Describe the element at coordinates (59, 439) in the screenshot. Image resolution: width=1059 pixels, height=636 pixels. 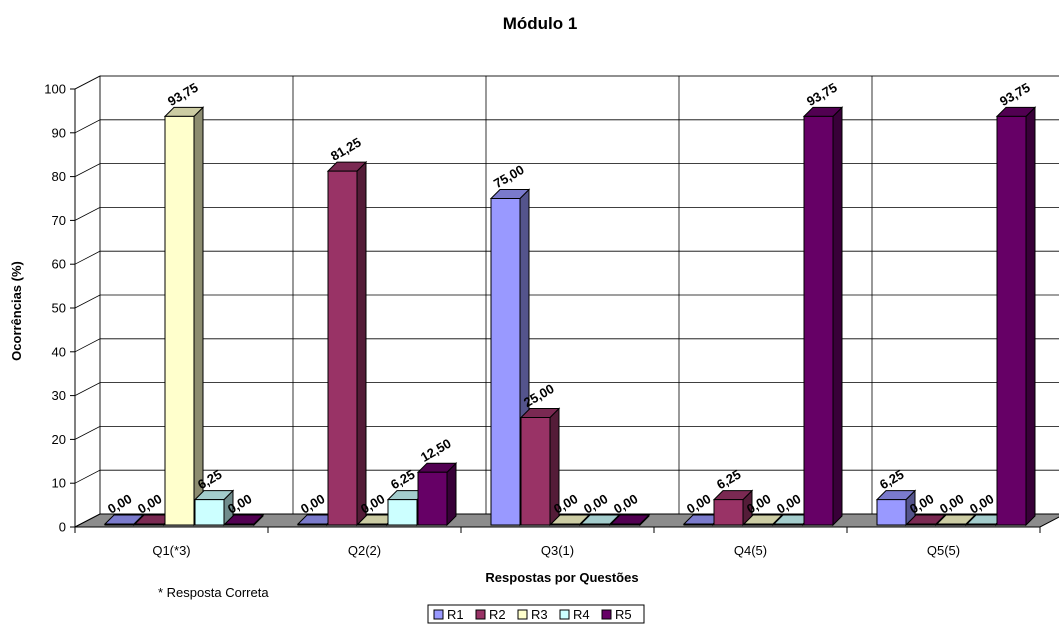
I see `y-tick-label: 20` at that location.